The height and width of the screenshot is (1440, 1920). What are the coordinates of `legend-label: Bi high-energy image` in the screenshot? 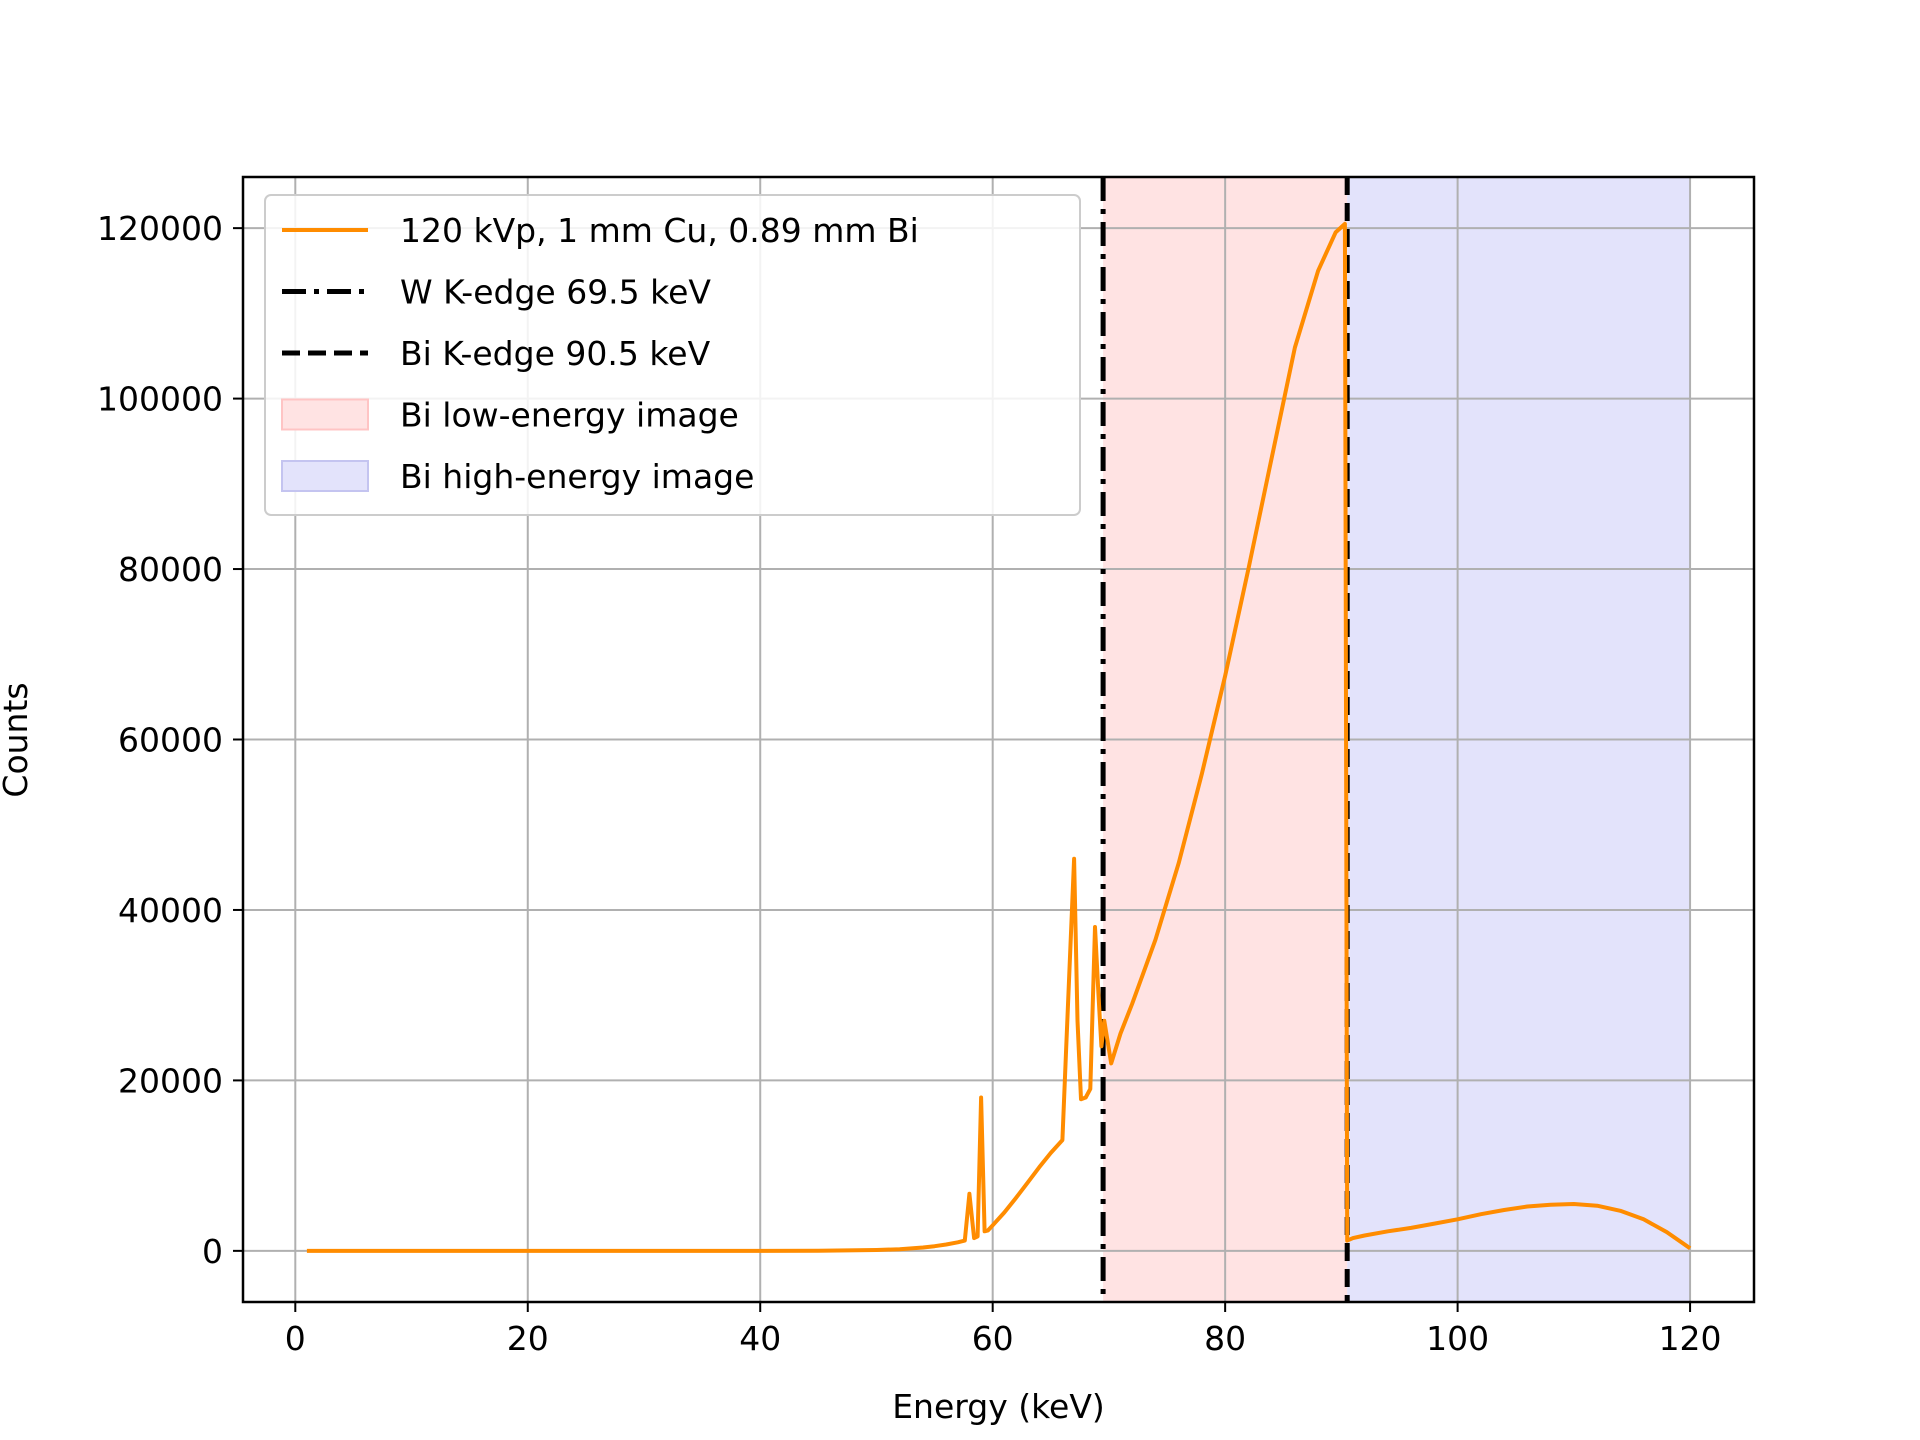 It's located at (577, 476).